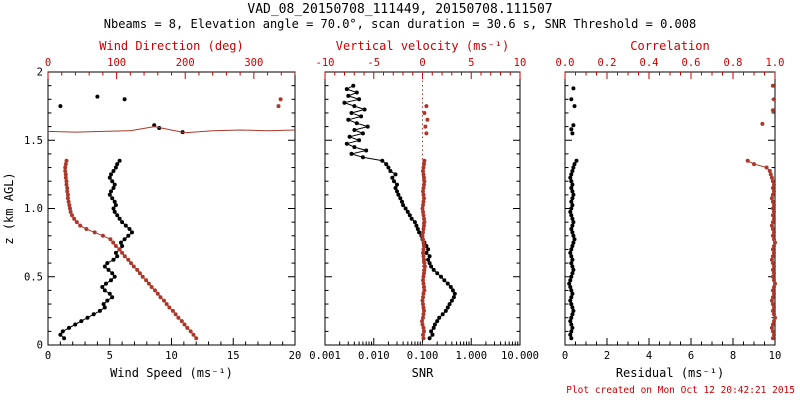 The height and width of the screenshot is (400, 800). I want to click on top-tick-label: -10, so click(325, 63).